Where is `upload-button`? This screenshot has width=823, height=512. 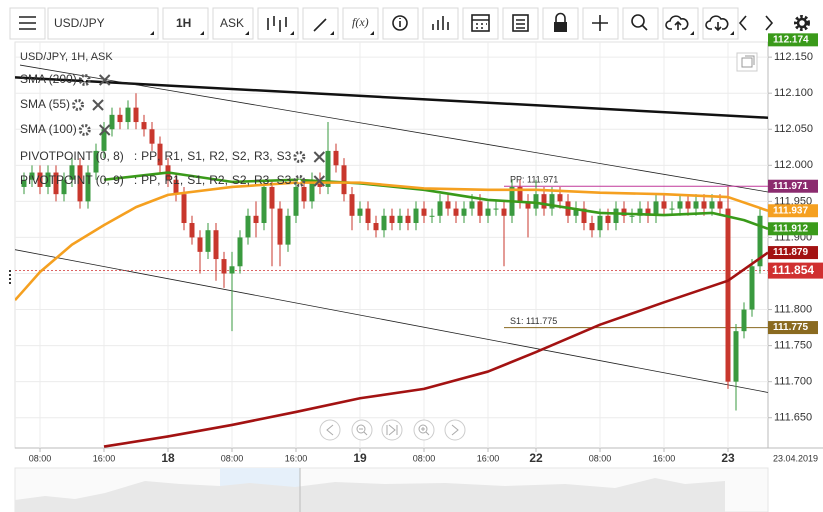
upload-button is located at coordinates (680, 23).